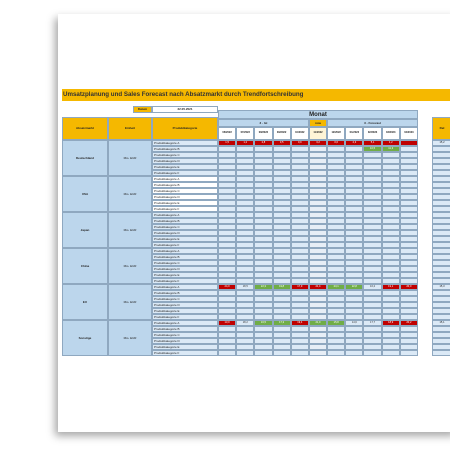 This screenshot has width=450, height=450. Describe the element at coordinates (85, 338) in the screenshot. I see `market-name: Sonstige` at that location.